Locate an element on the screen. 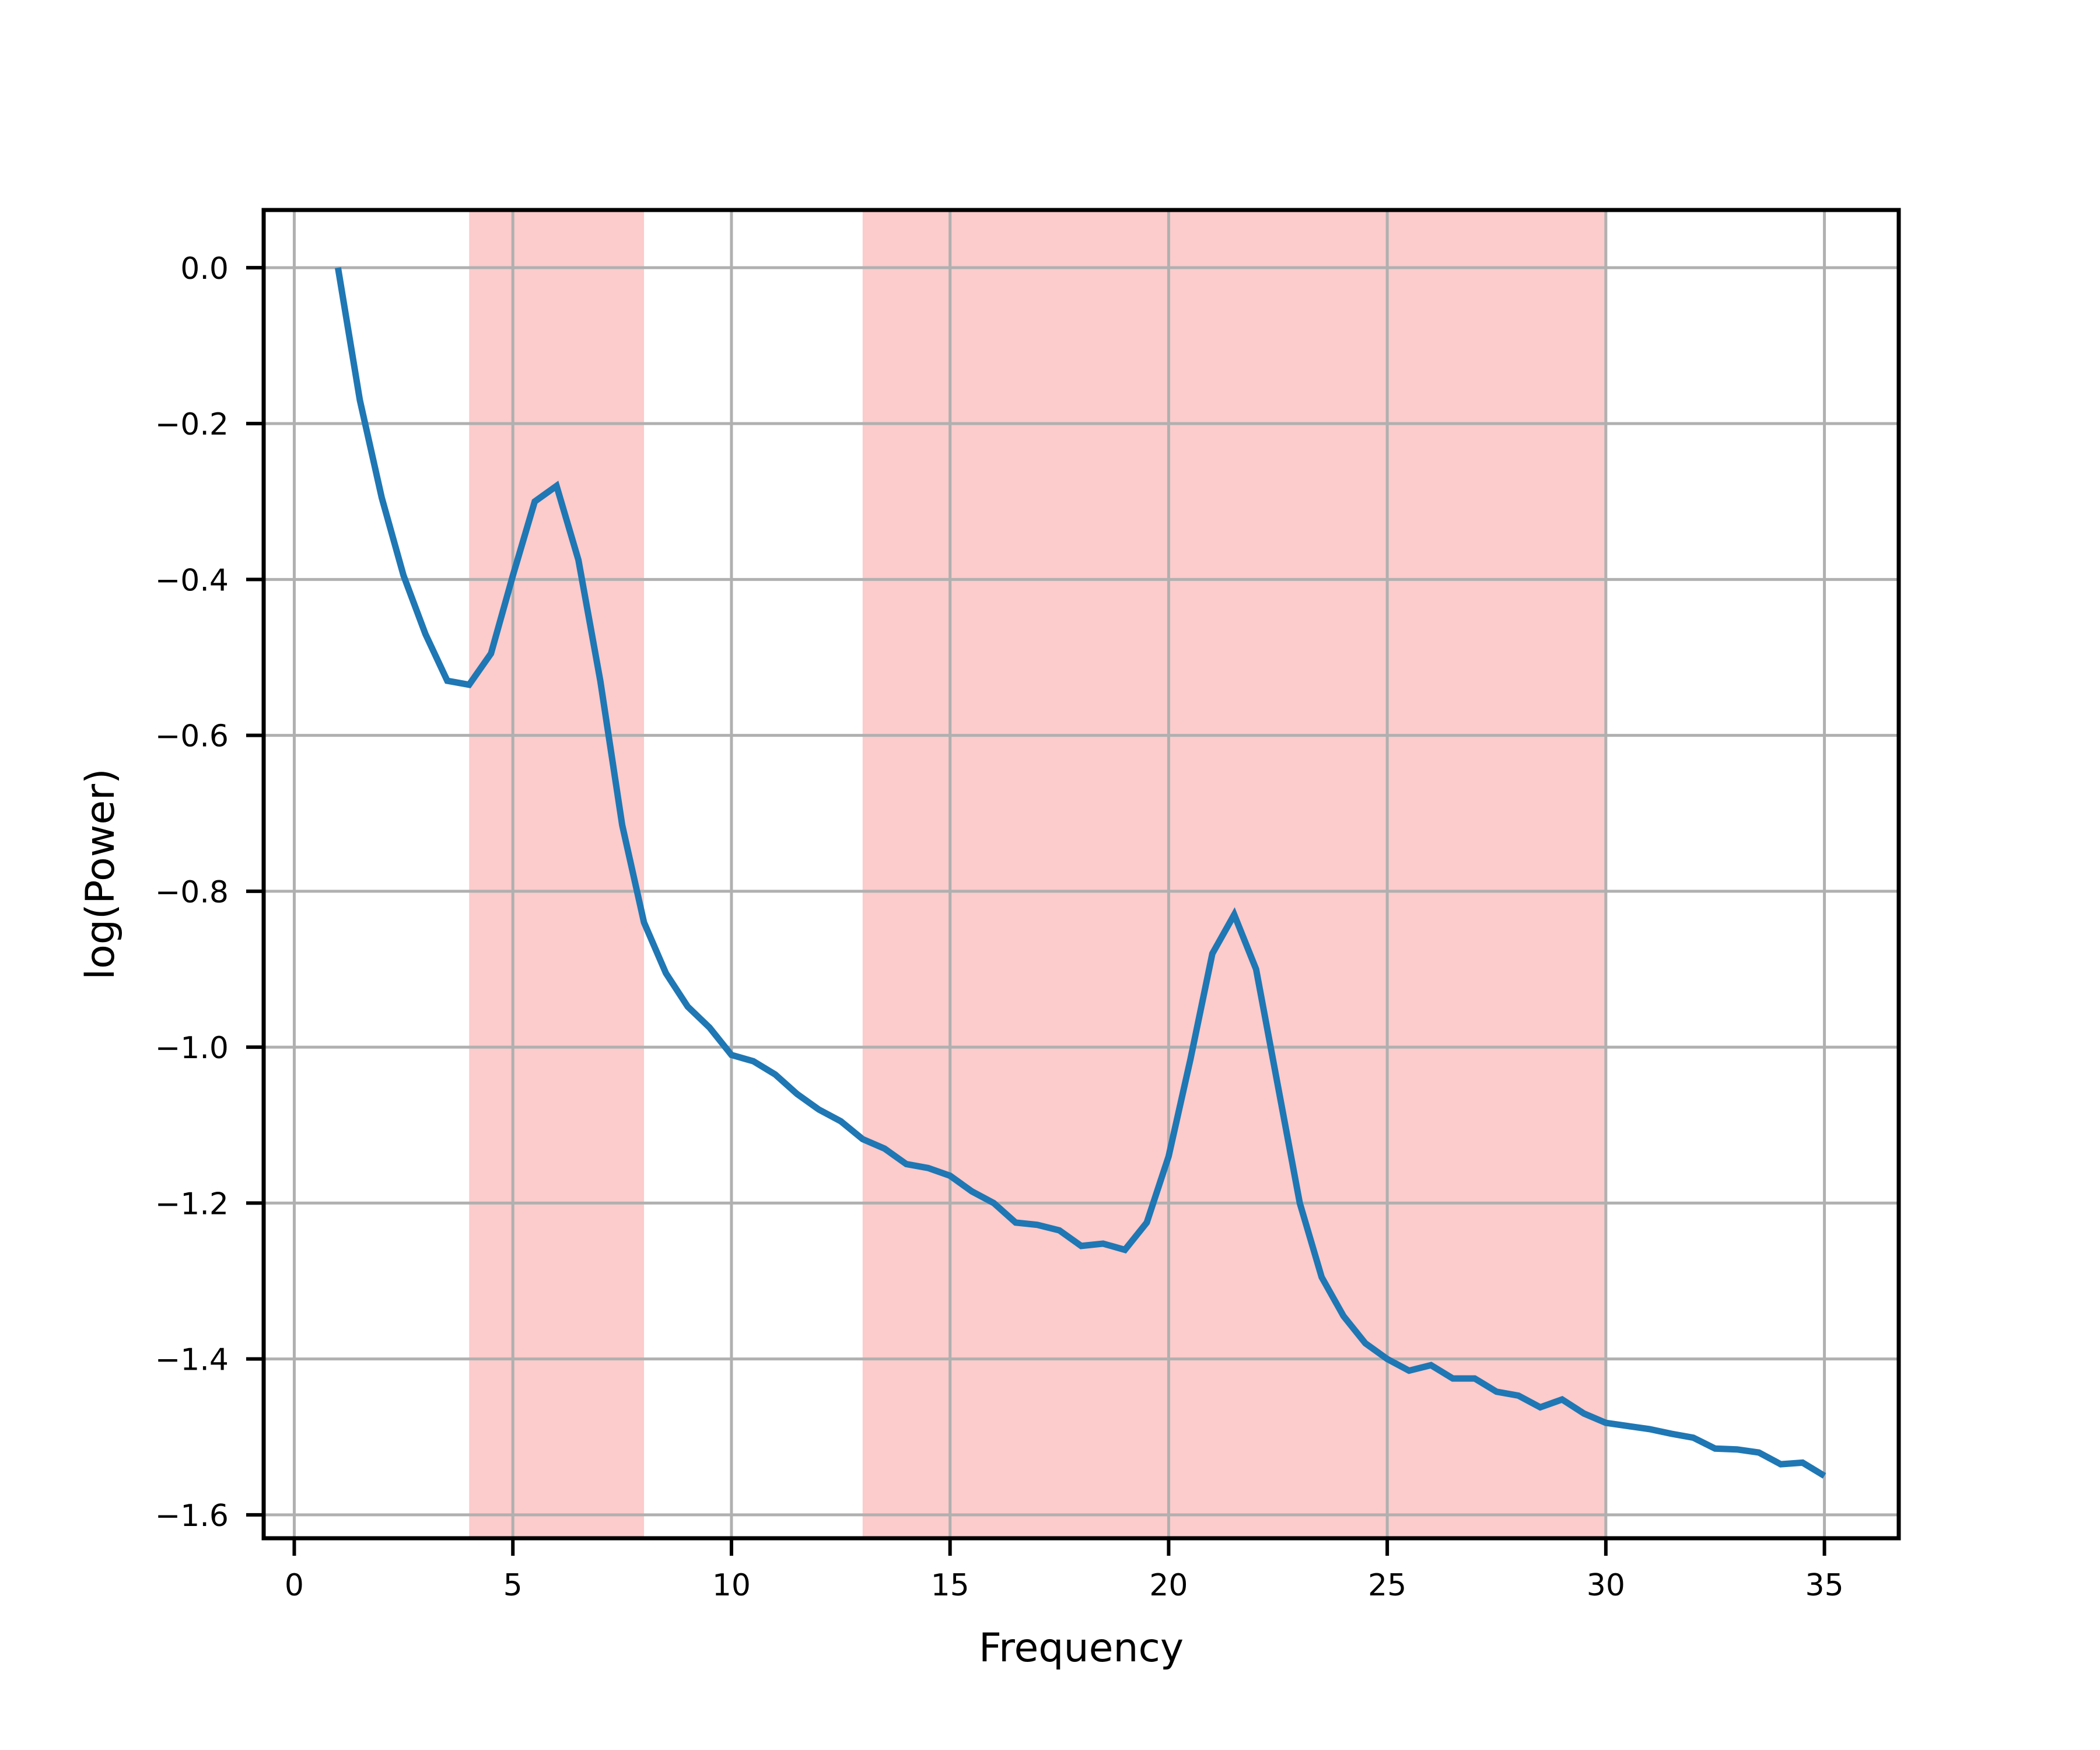  x-tick-label-6: 30 is located at coordinates (1606, 1585).